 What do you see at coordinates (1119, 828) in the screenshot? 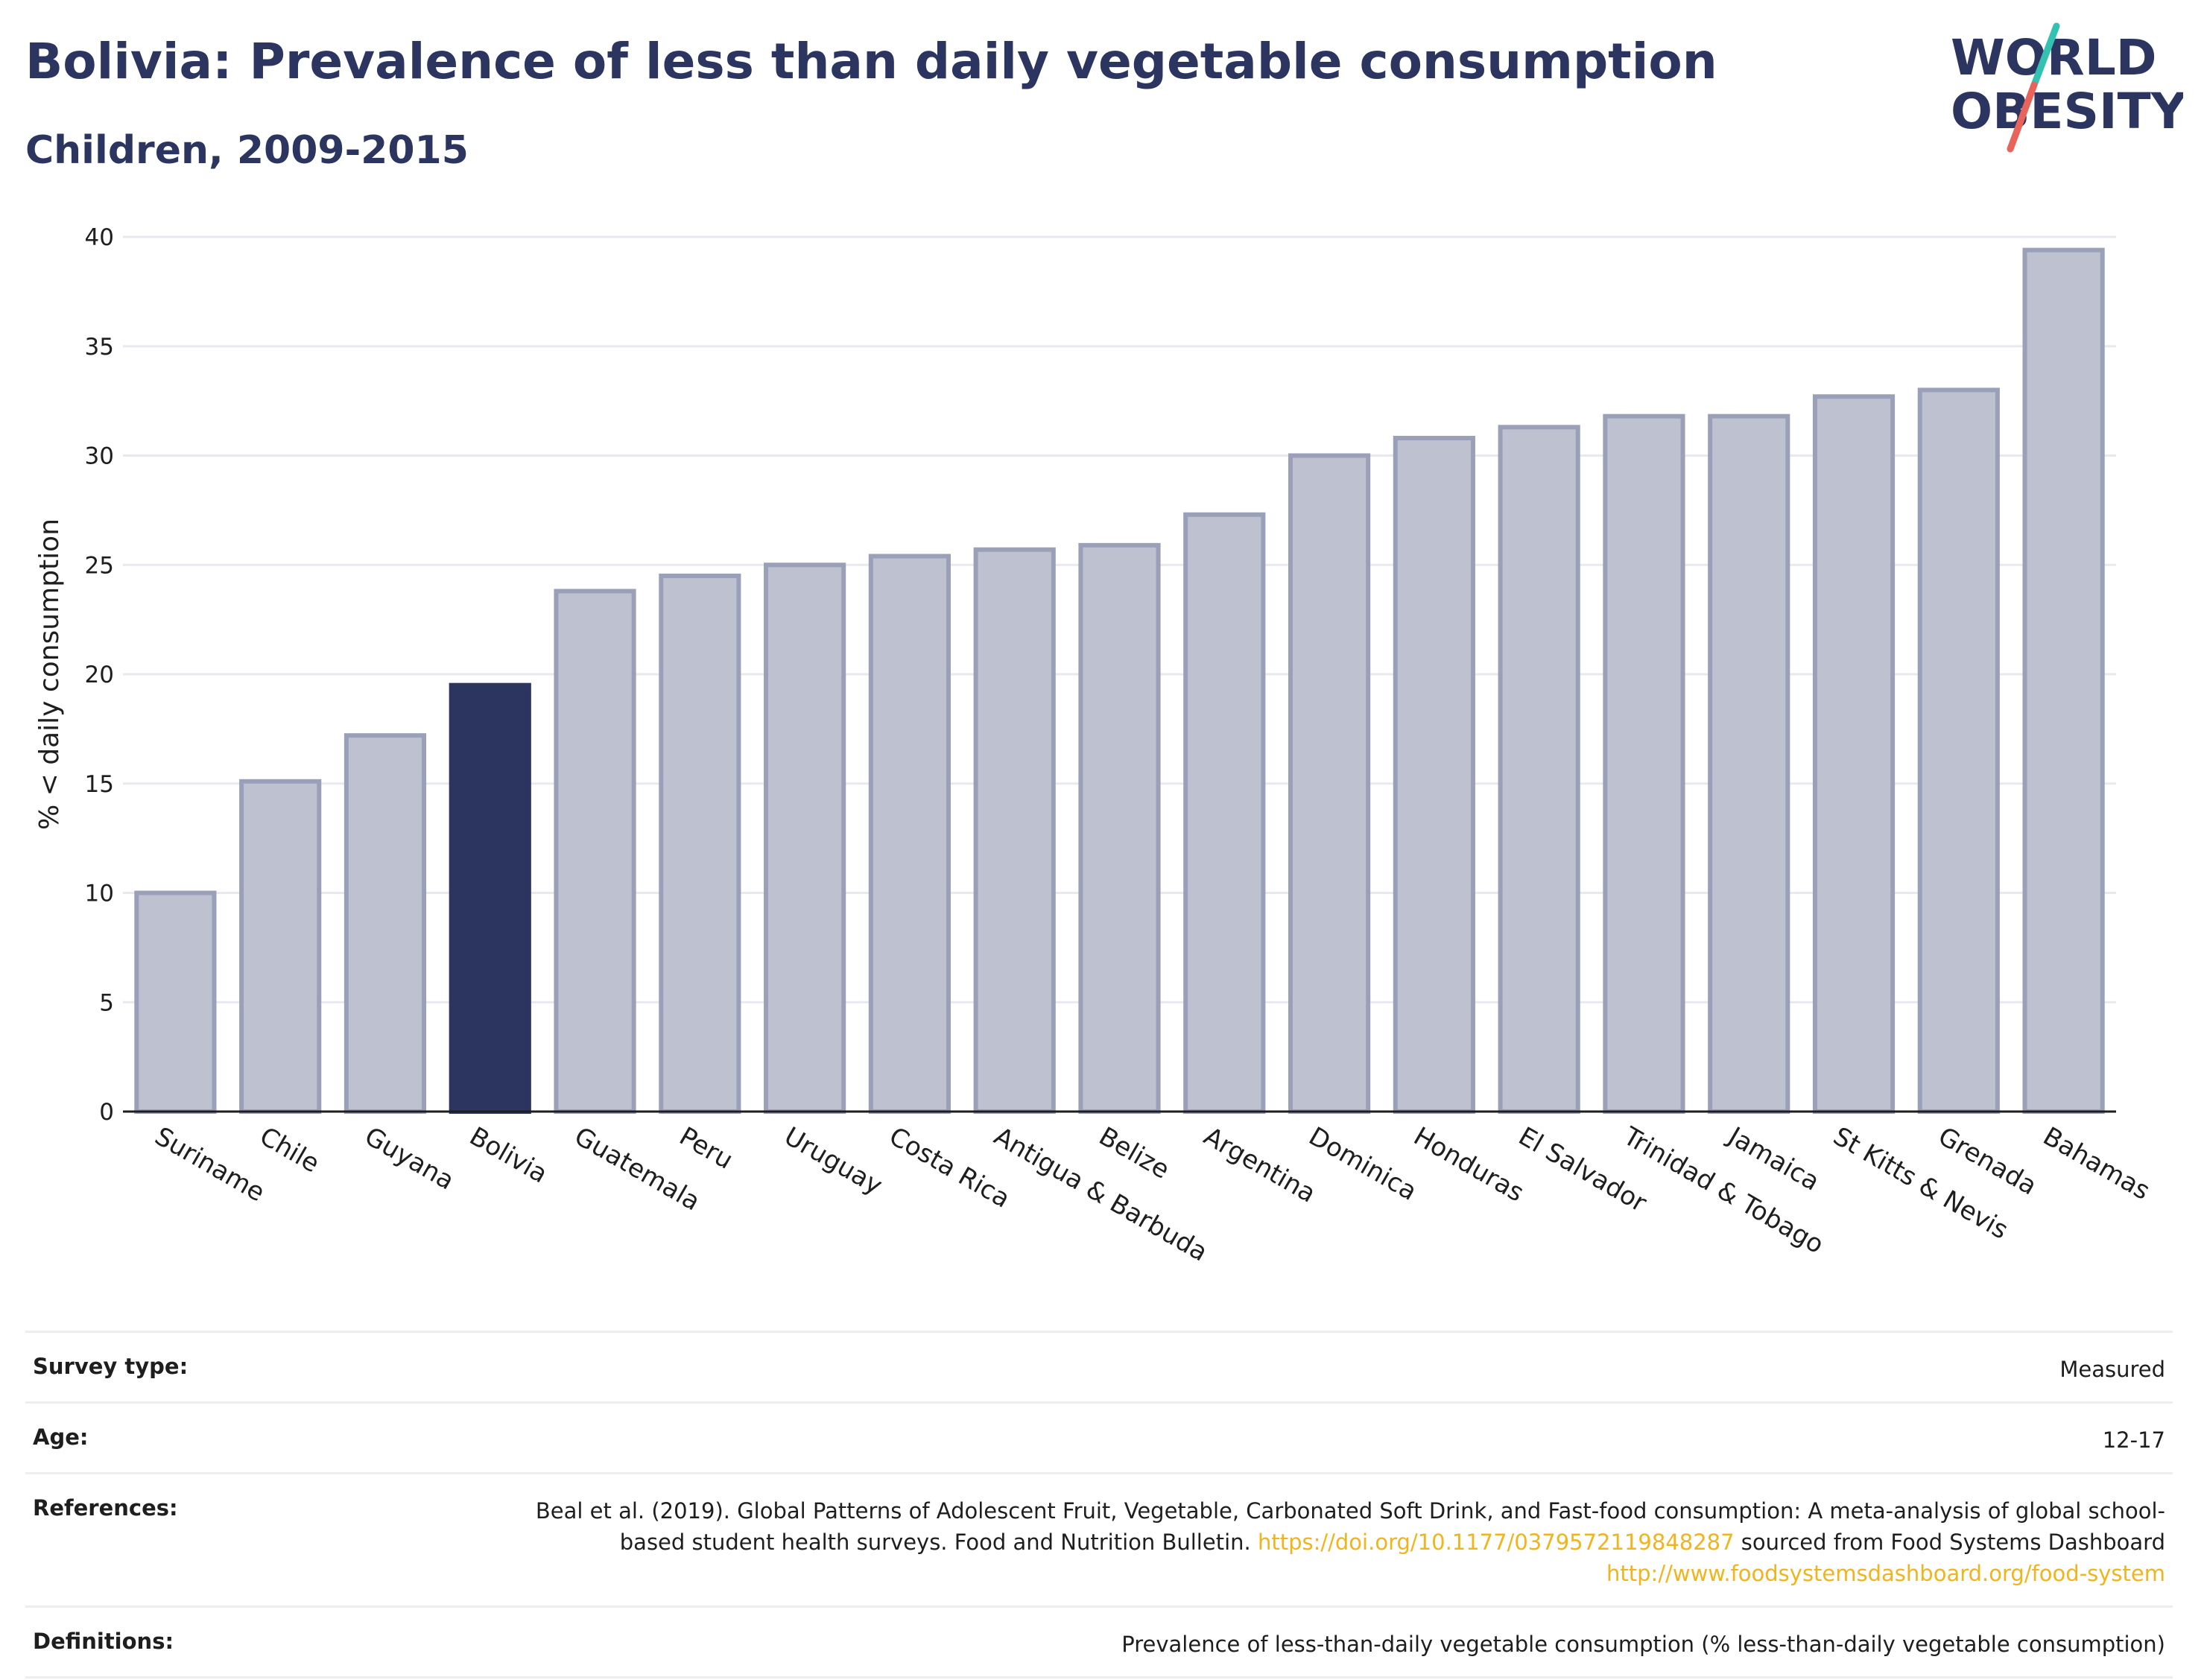
I see `bar-belize` at bounding box center [1119, 828].